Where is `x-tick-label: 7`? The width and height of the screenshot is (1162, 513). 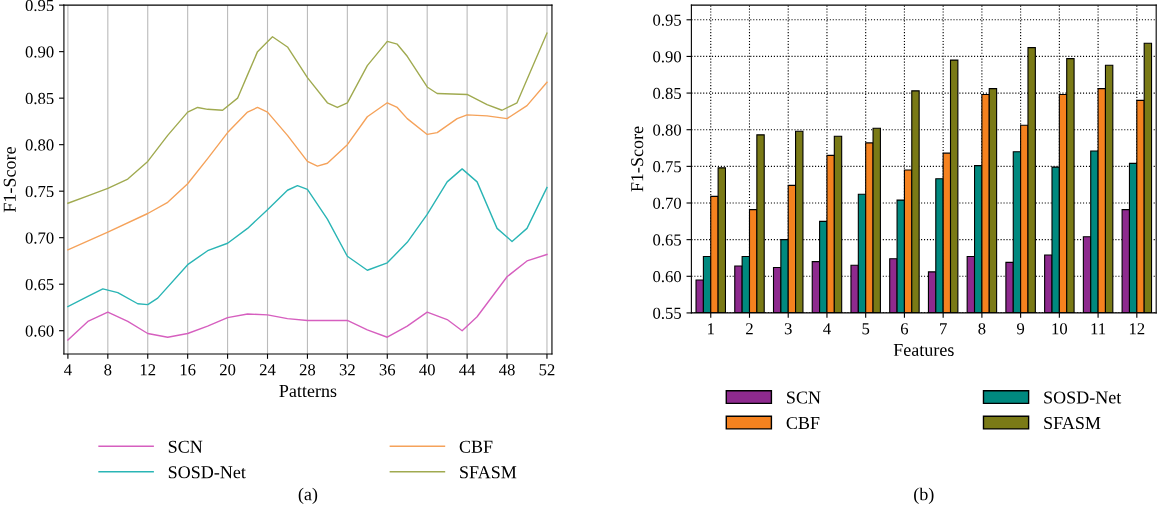
x-tick-label: 7 is located at coordinates (943, 329).